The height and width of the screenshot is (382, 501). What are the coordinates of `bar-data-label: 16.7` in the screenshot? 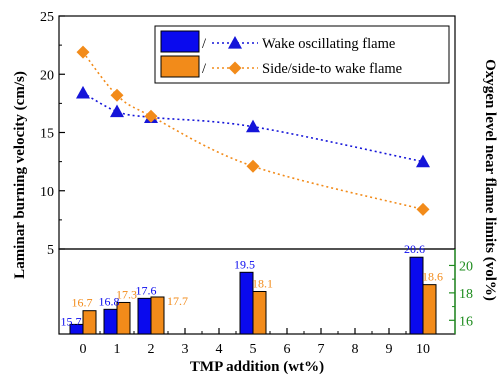 It's located at (82, 303).